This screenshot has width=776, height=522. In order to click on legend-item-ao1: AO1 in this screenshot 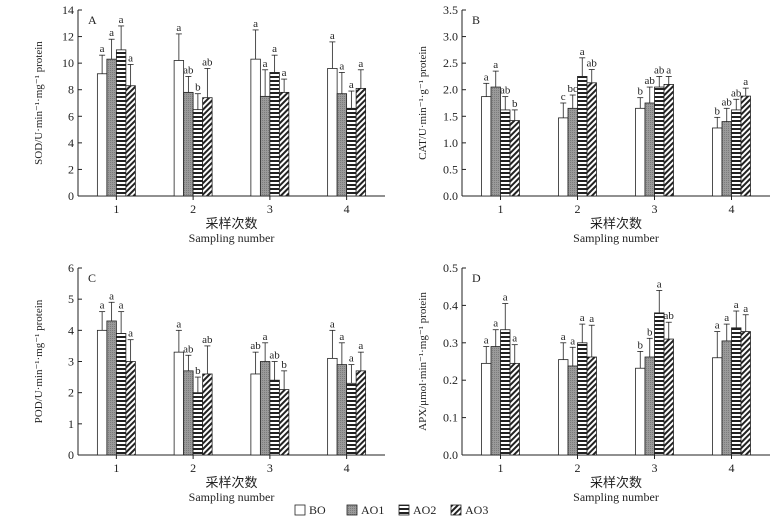, I will do `click(365, 510)`.